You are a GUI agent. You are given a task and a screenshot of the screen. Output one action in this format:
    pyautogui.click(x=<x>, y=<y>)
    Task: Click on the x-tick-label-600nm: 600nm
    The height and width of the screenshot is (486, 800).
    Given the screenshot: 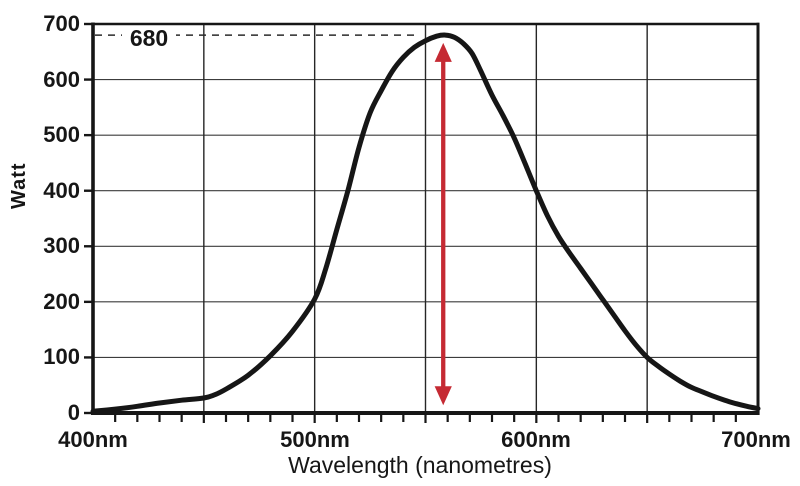 What is the action you would take?
    pyautogui.click(x=536, y=439)
    